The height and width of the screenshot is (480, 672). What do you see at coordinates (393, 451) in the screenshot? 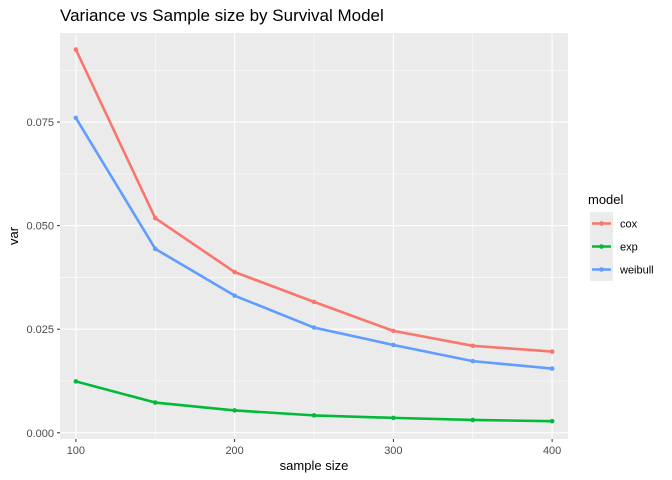
I see `x-tick-label: 300` at bounding box center [393, 451].